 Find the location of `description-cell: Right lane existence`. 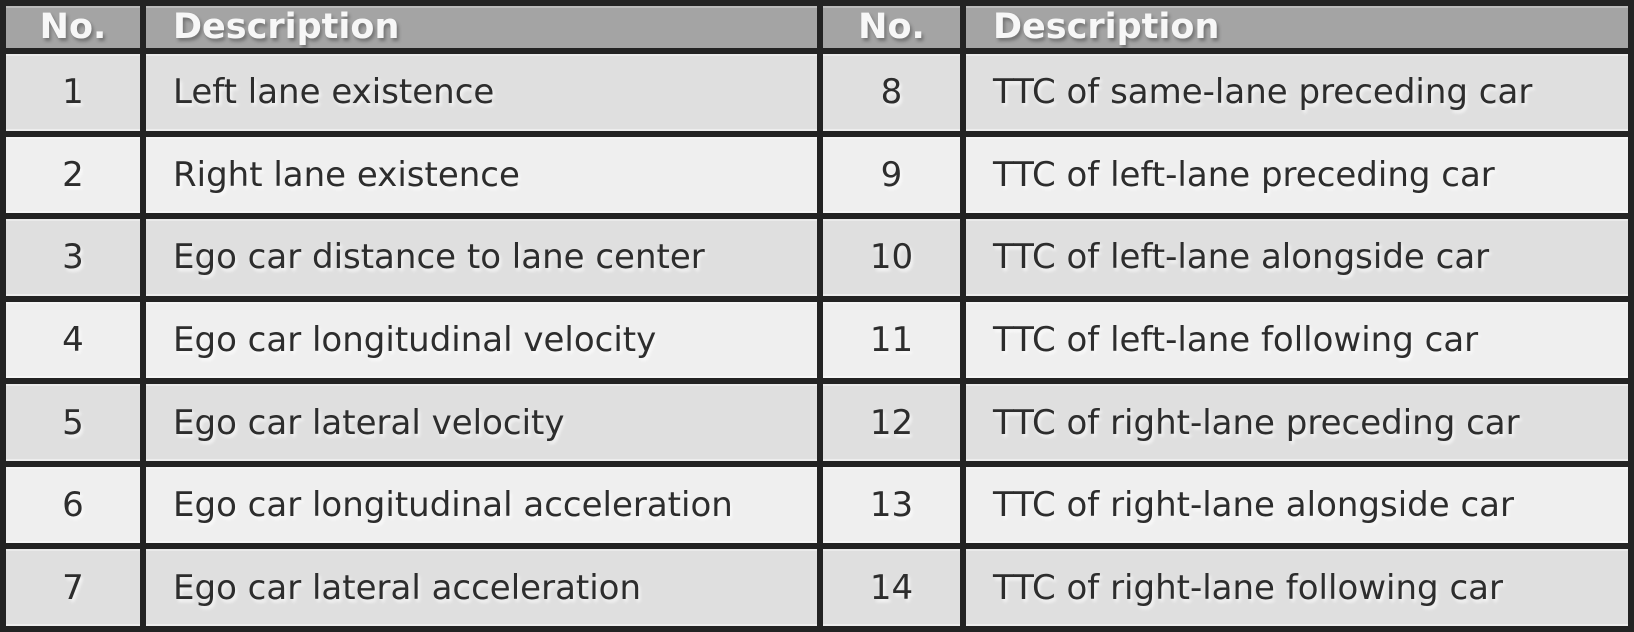

description-cell: Right lane existence is located at coordinates (481, 175).